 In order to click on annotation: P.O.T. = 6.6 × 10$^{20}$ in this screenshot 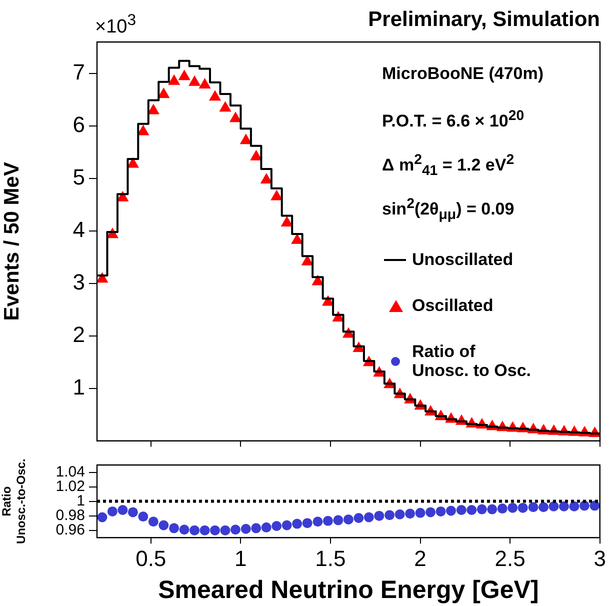, I will do `click(453, 120)`.